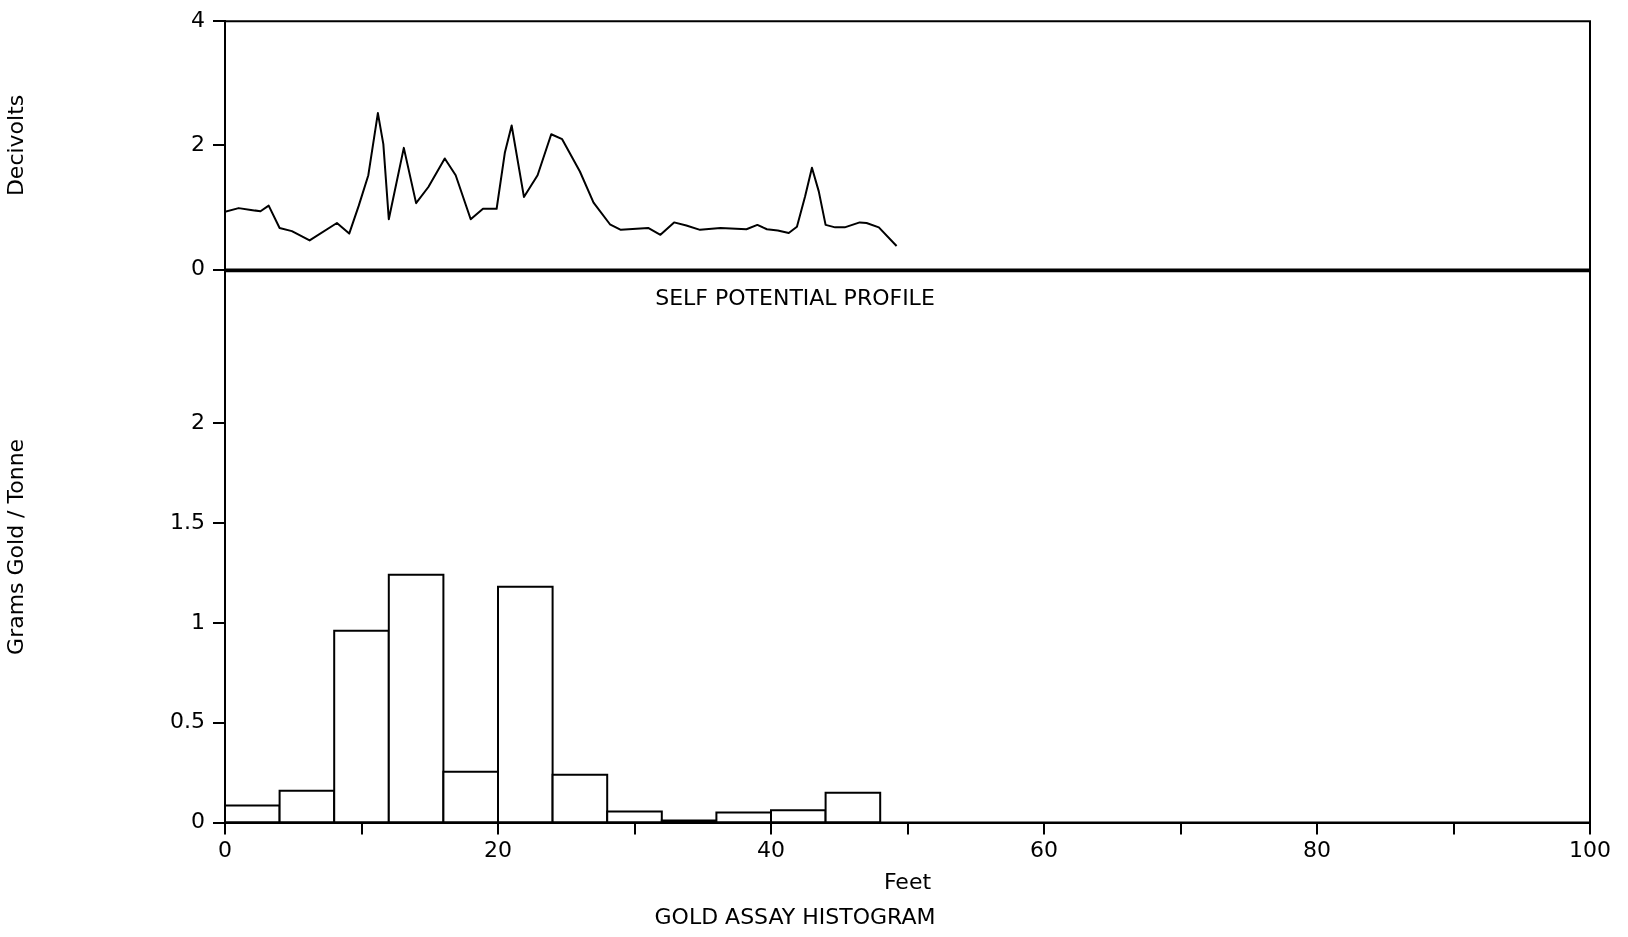 The width and height of the screenshot is (1628, 937). Describe the element at coordinates (1590, 849) in the screenshot. I see `x-tick-label: 100` at that location.